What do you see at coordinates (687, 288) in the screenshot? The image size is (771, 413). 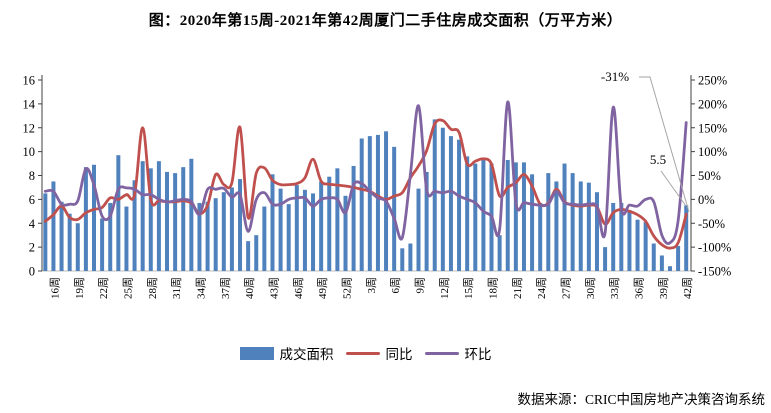 I see `x-axis-tick-label: 42周` at bounding box center [687, 288].